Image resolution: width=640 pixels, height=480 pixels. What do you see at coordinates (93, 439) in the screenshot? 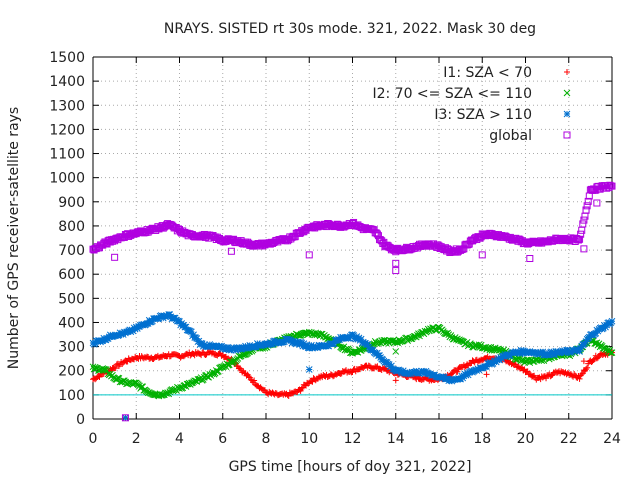
I see `x-tick-label: 0` at bounding box center [93, 439].